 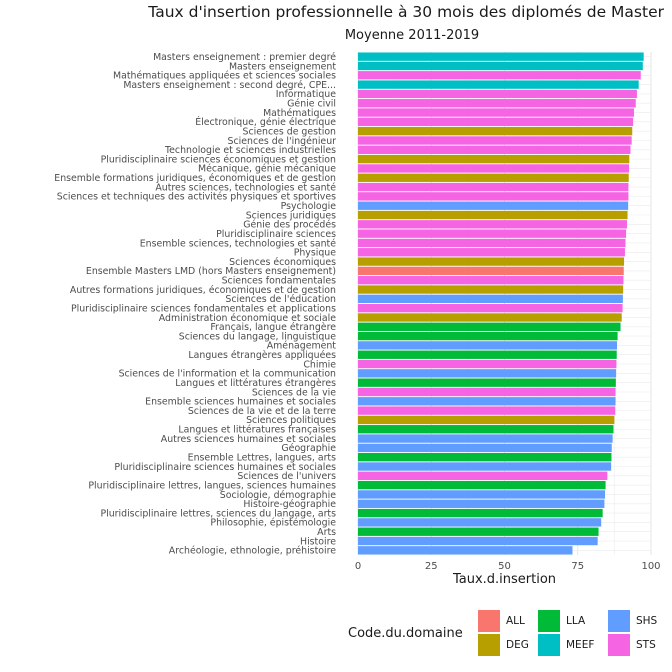 What do you see at coordinates (244, 57) in the screenshot?
I see `category-label: Masters enseignement : premier degré` at bounding box center [244, 57].